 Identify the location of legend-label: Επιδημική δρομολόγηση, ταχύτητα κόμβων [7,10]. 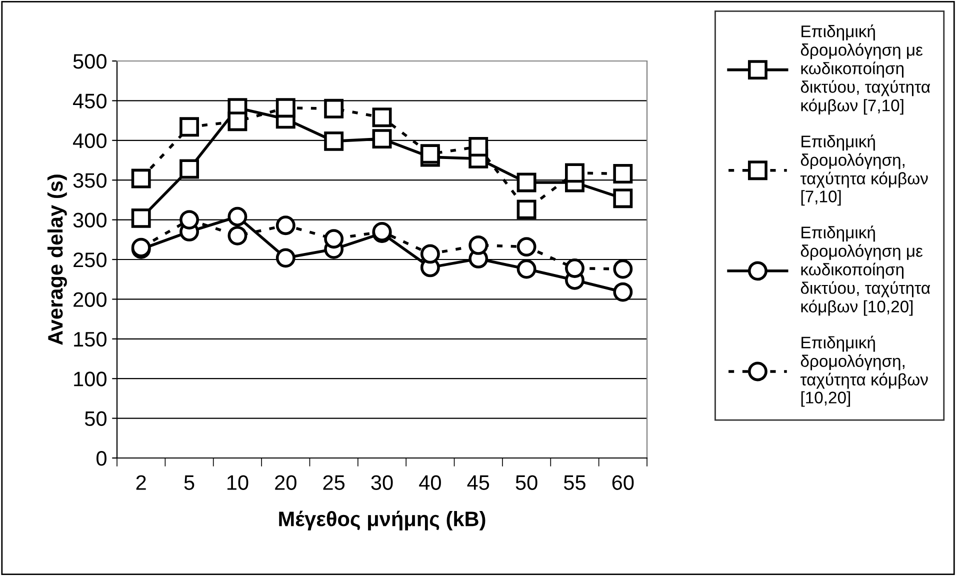
(864, 170).